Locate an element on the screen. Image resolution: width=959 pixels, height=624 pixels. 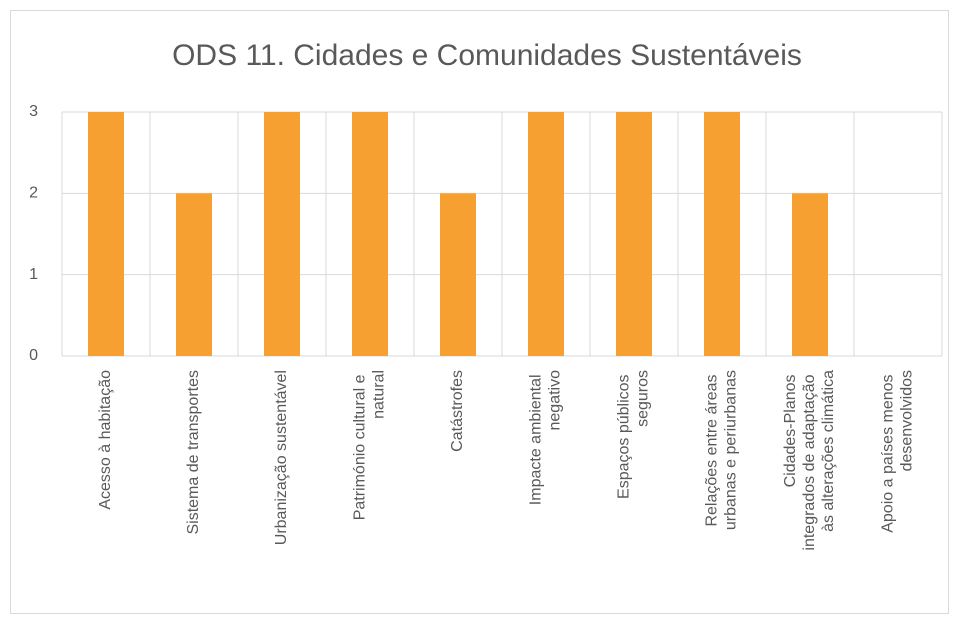
x-tick-label: Apoio a países menos desenvolvidos is located at coordinates (898, 451).